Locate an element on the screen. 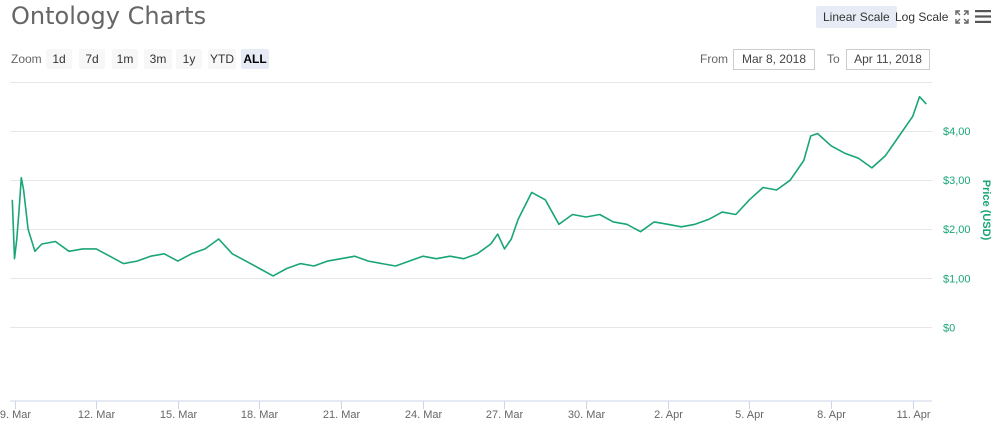 This screenshot has width=1000, height=431. zoom-7d-button: 7d is located at coordinates (92, 59).